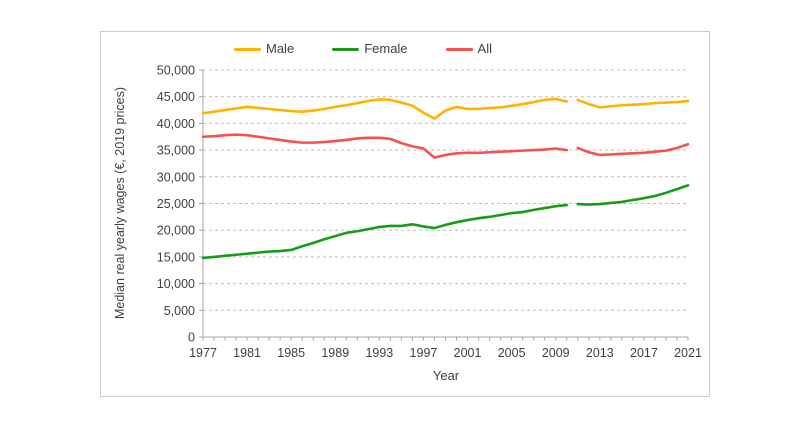  I want to click on male-line-swatch, so click(247, 49).